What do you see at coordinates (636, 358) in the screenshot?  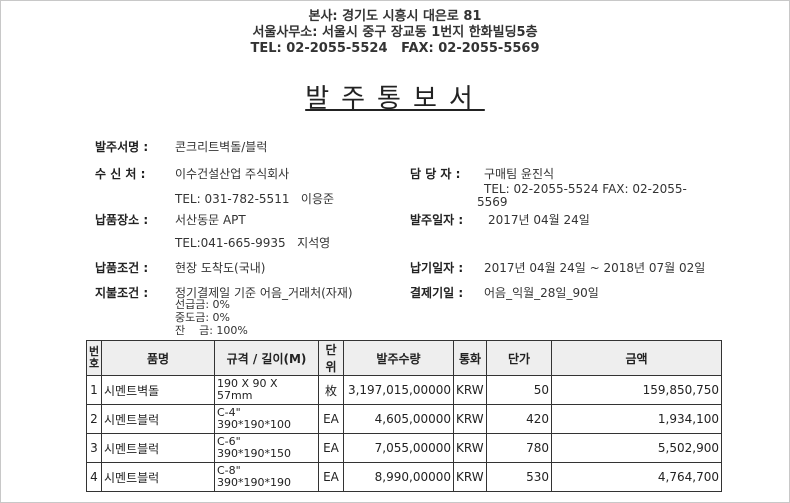 I see `col-amount: 금액` at bounding box center [636, 358].